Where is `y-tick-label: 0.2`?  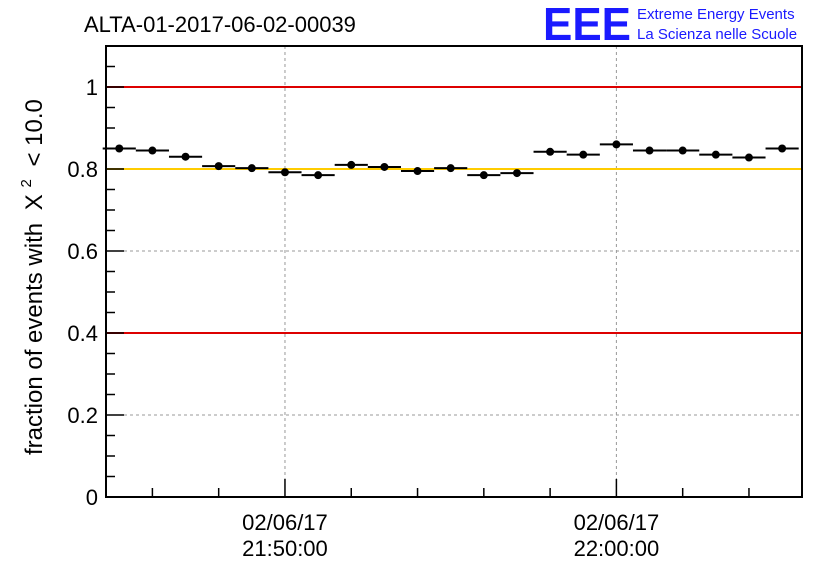
y-tick-label: 0.2 is located at coordinates (82, 415).